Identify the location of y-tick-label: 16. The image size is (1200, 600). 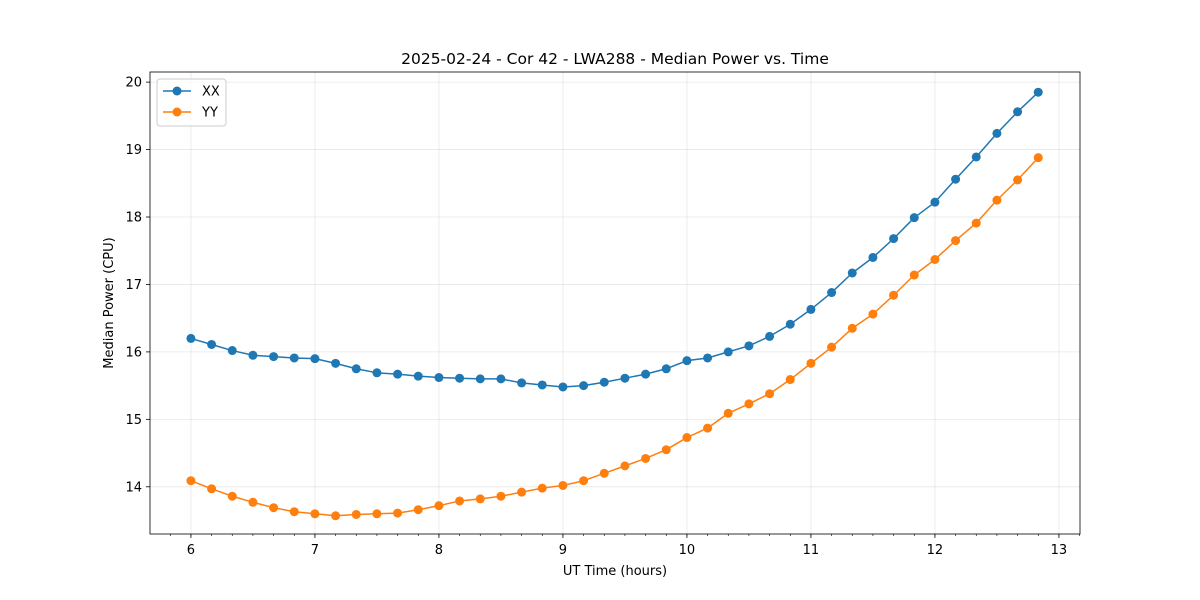
(133, 352).